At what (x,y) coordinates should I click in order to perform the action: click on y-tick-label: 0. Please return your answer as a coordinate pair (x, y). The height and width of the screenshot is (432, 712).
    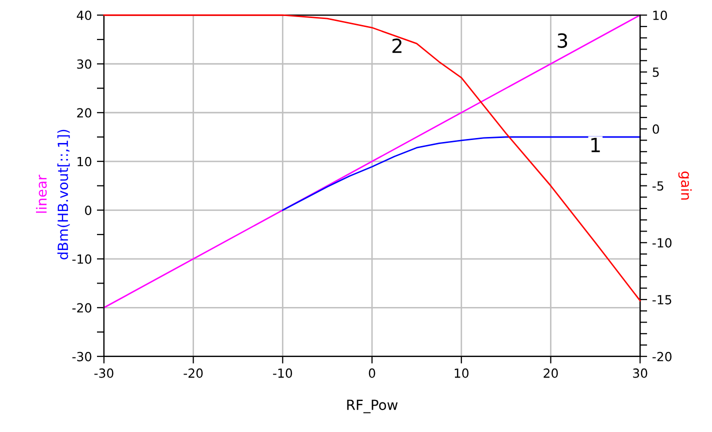
    Looking at the image, I should click on (88, 211).